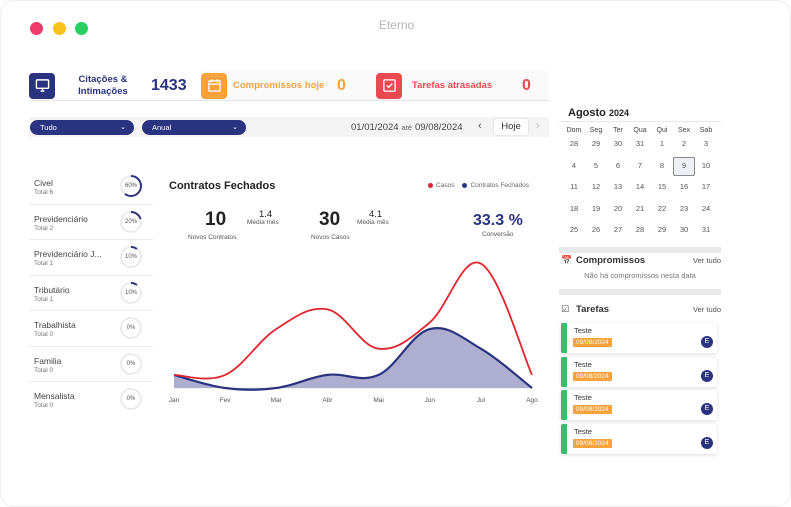  What do you see at coordinates (640, 186) in the screenshot?
I see `calendar-day: 14` at bounding box center [640, 186].